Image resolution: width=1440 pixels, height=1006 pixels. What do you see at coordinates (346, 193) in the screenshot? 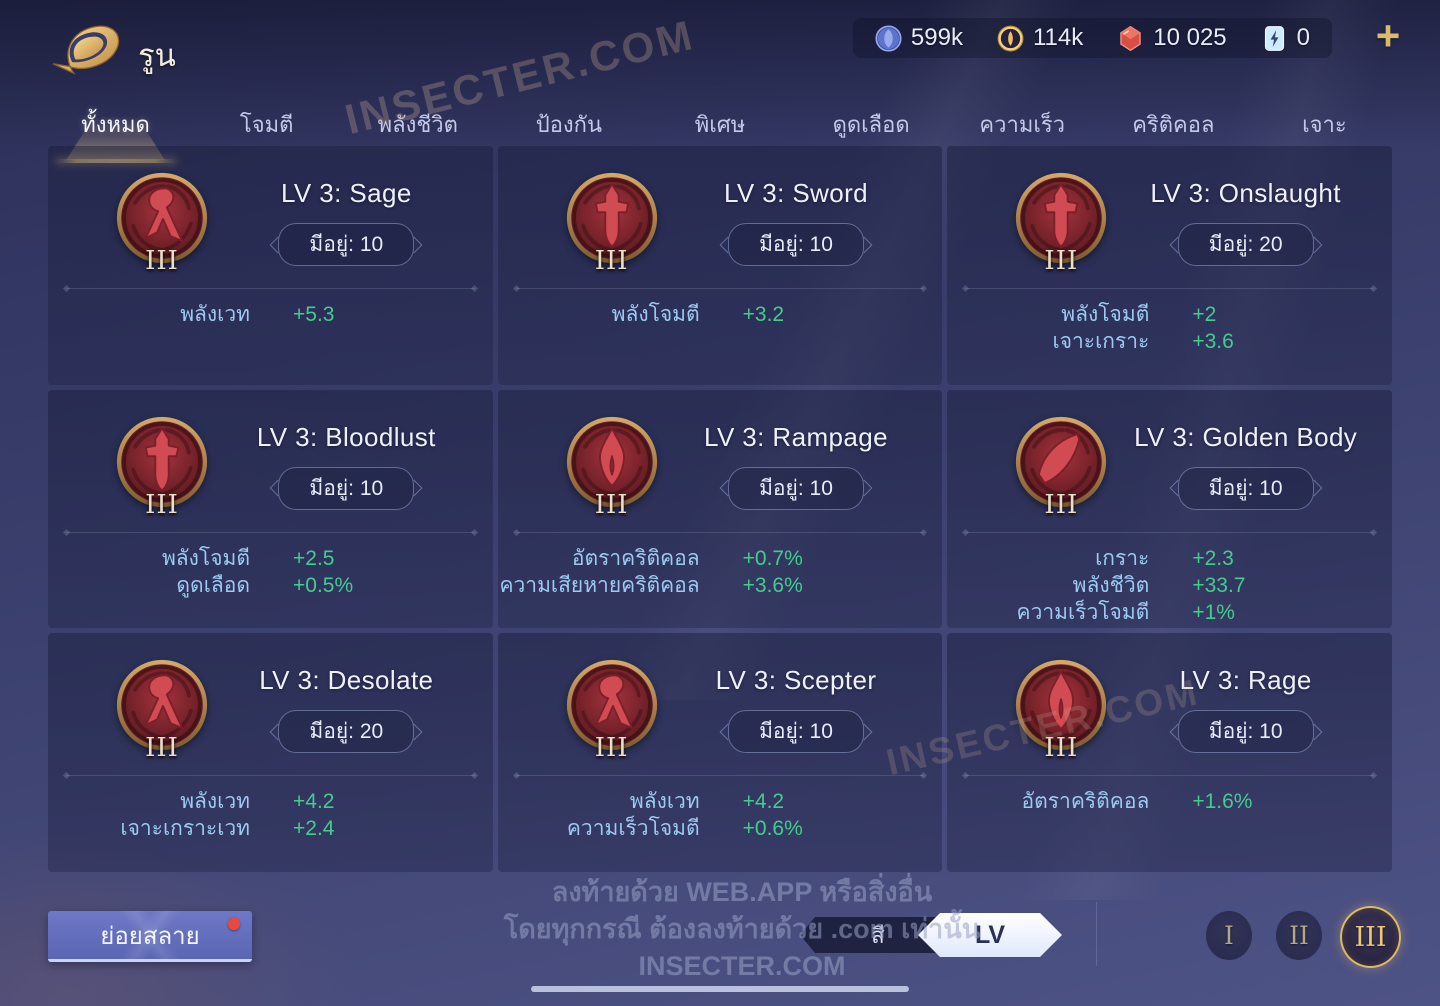
I see `rune-title: LV 3: Sage` at bounding box center [346, 193].